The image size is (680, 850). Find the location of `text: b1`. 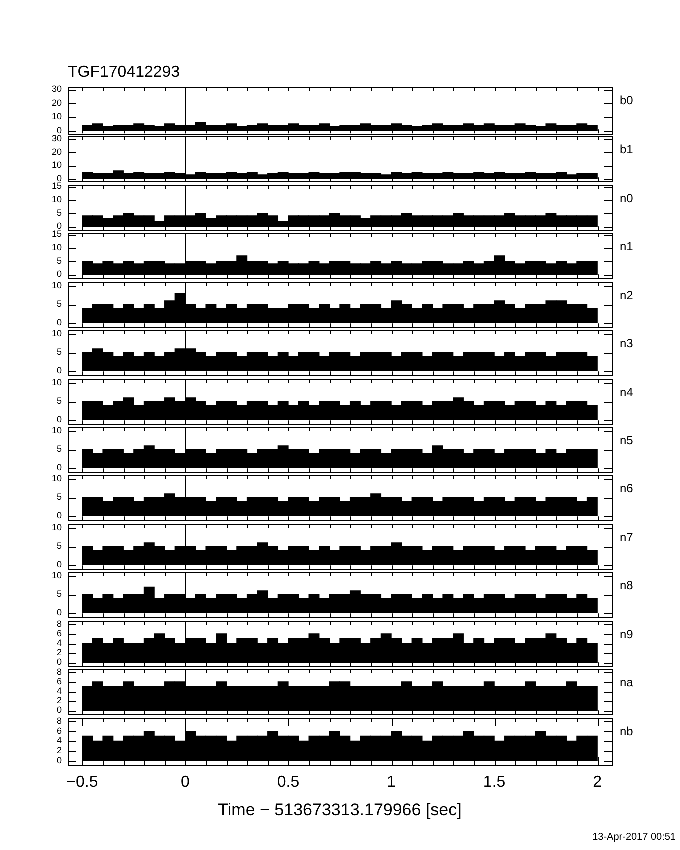

text: b1 is located at coordinates (627, 149).